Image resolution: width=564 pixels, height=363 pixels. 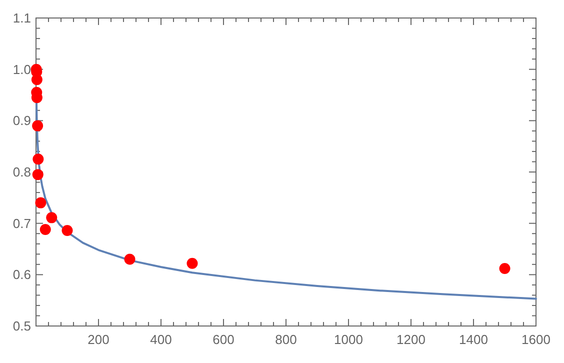 What do you see at coordinates (411, 339) in the screenshot?
I see `x-tick-label: 1200` at bounding box center [411, 339].